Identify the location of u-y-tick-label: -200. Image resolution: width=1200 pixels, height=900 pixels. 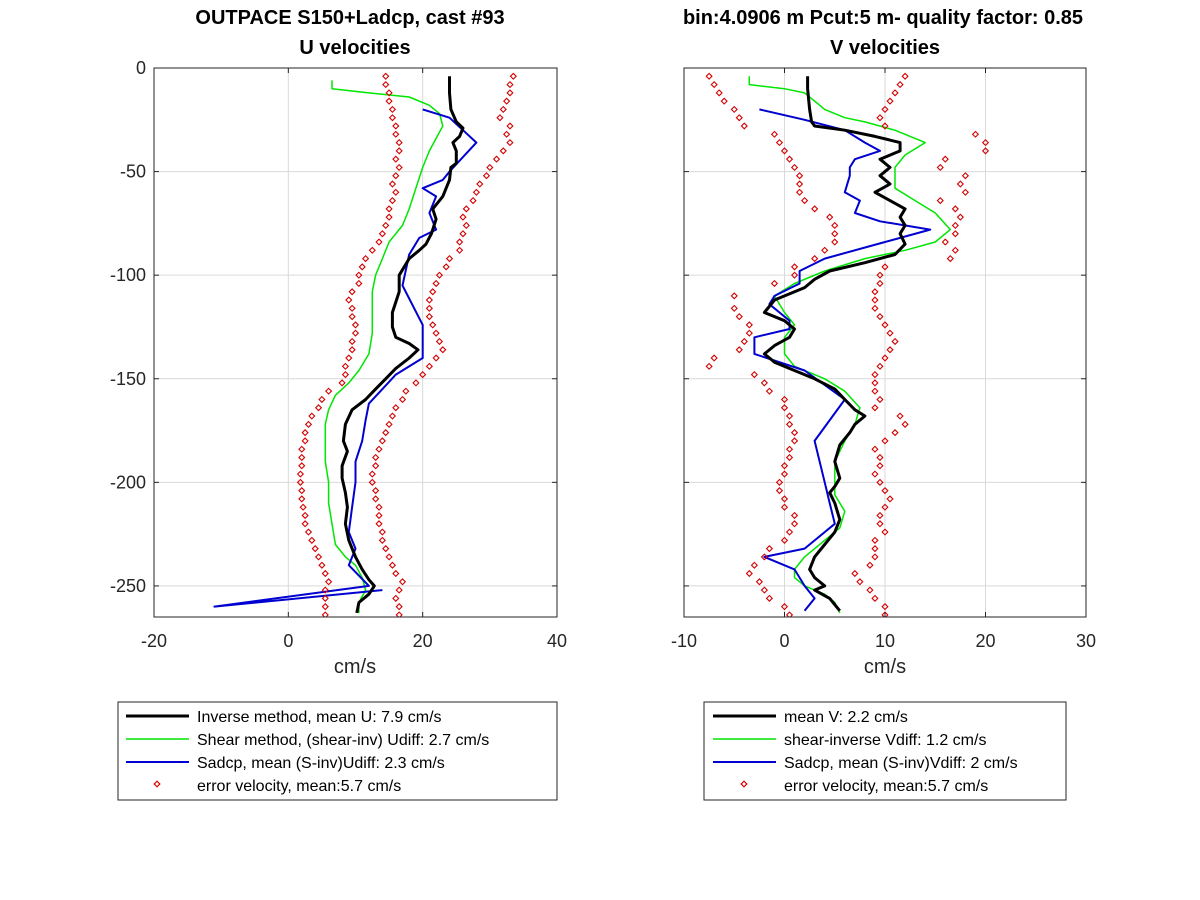
(128, 482).